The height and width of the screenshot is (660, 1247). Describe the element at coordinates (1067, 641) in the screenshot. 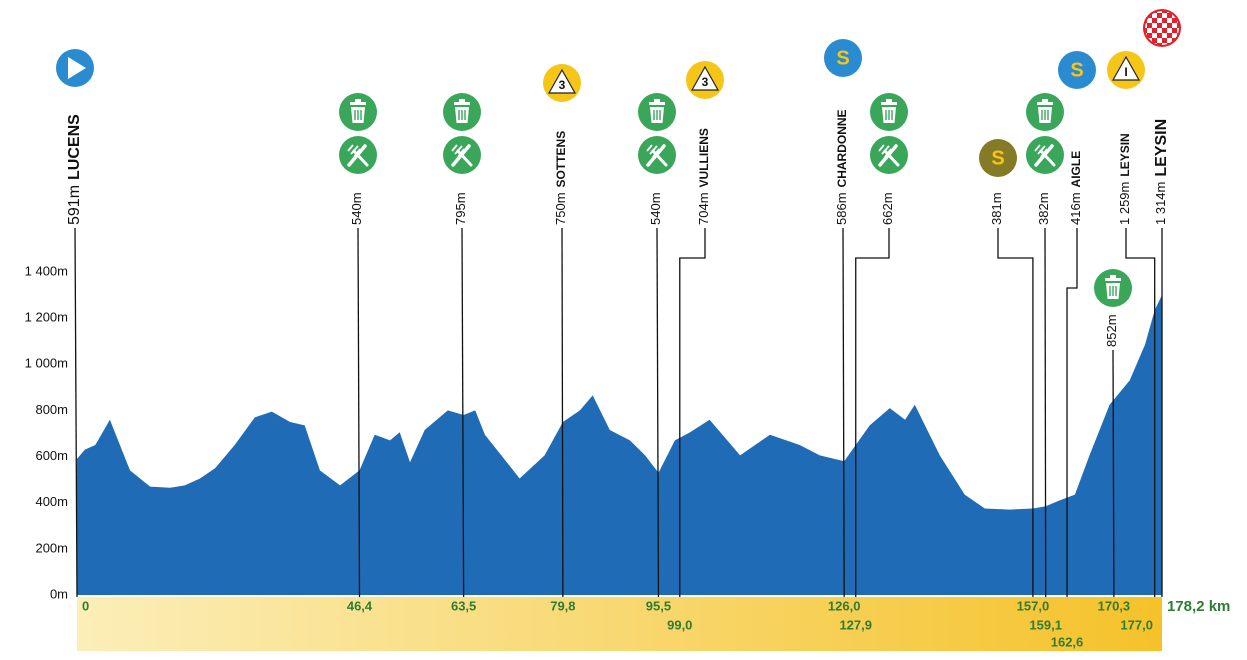

I see `km-label: 162,6` at that location.